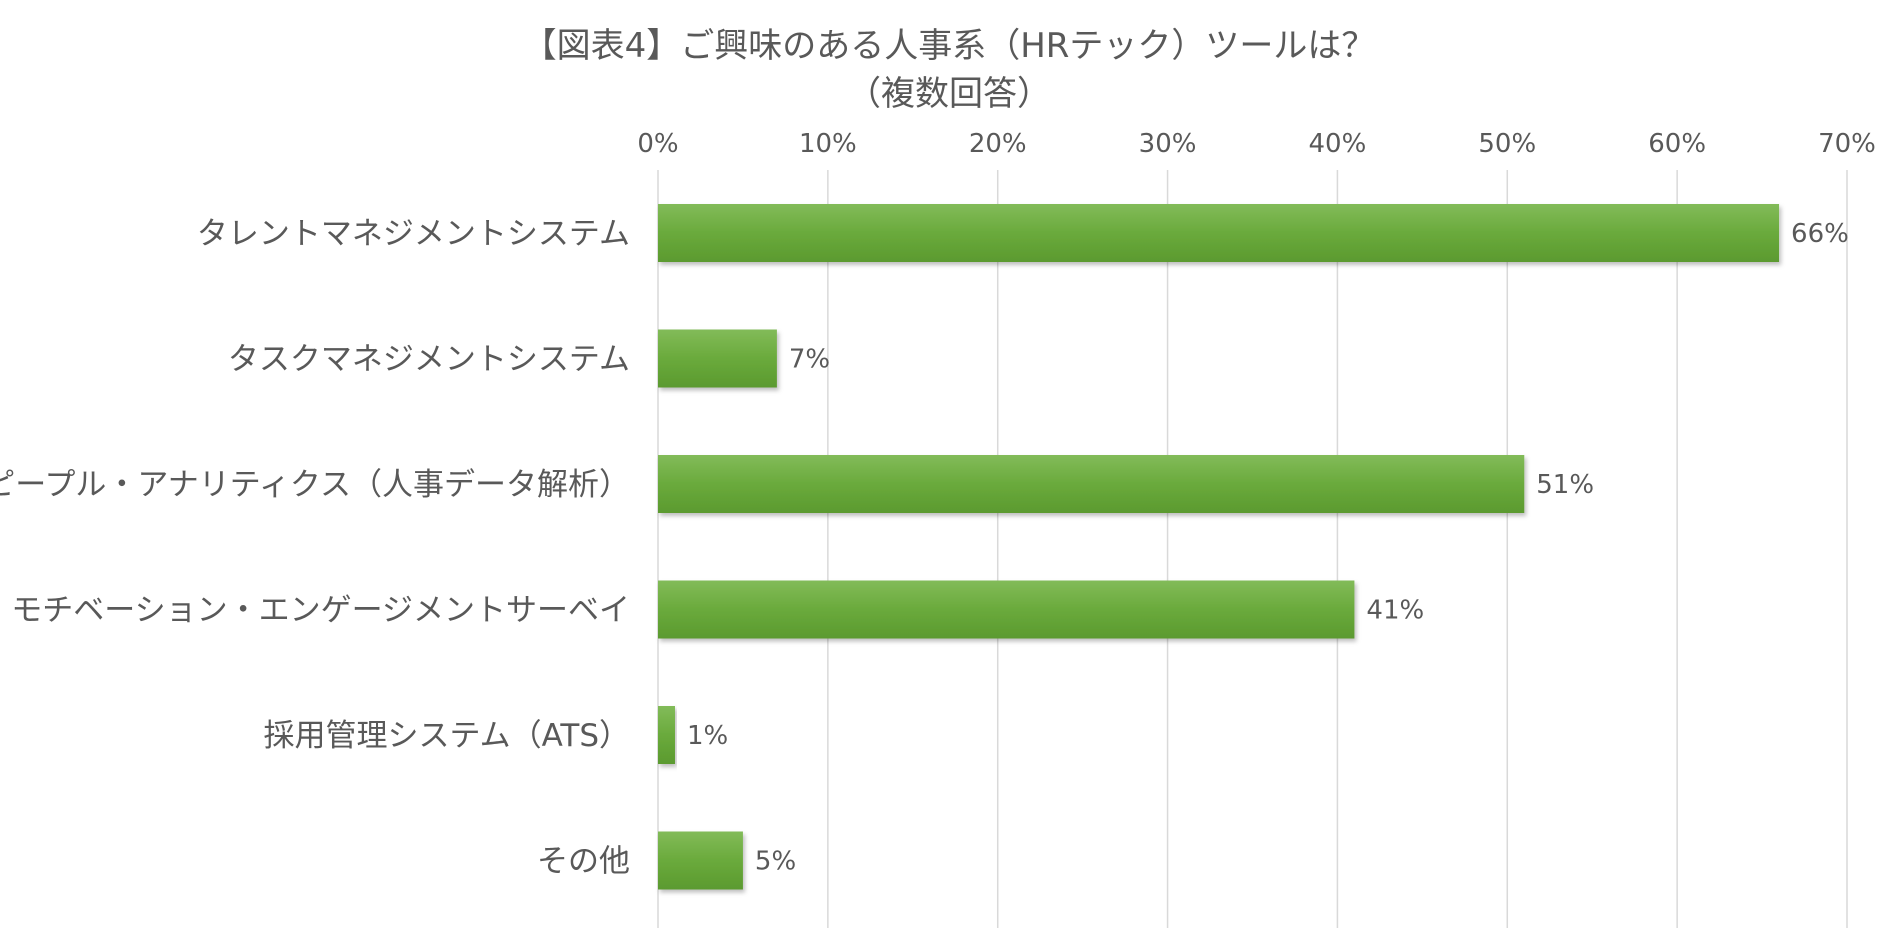 The height and width of the screenshot is (943, 1898). What do you see at coordinates (1168, 144) in the screenshot?
I see `x-tick-label: 30%` at bounding box center [1168, 144].